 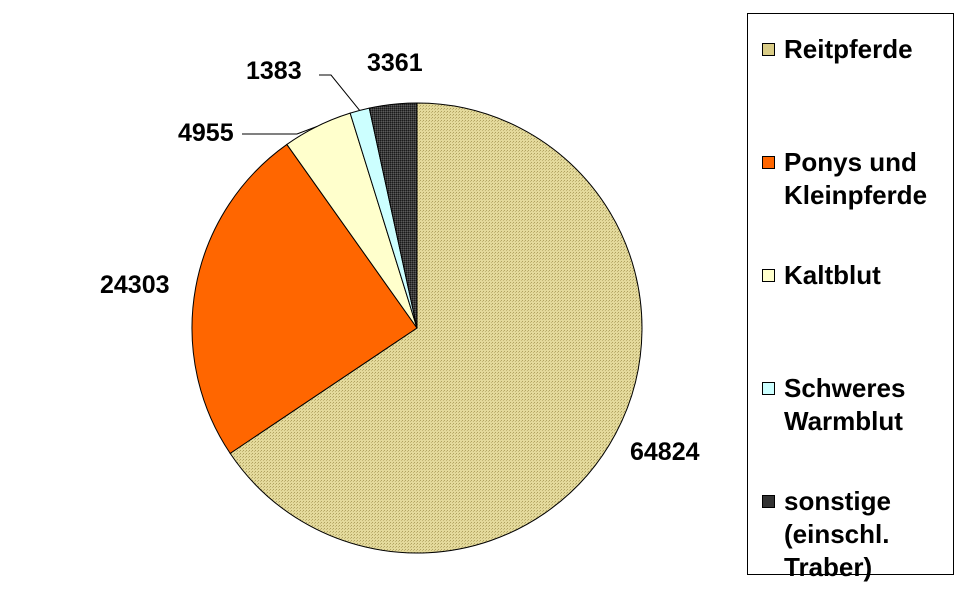 I want to click on data-label-ponys: 24303, so click(x=135, y=285).